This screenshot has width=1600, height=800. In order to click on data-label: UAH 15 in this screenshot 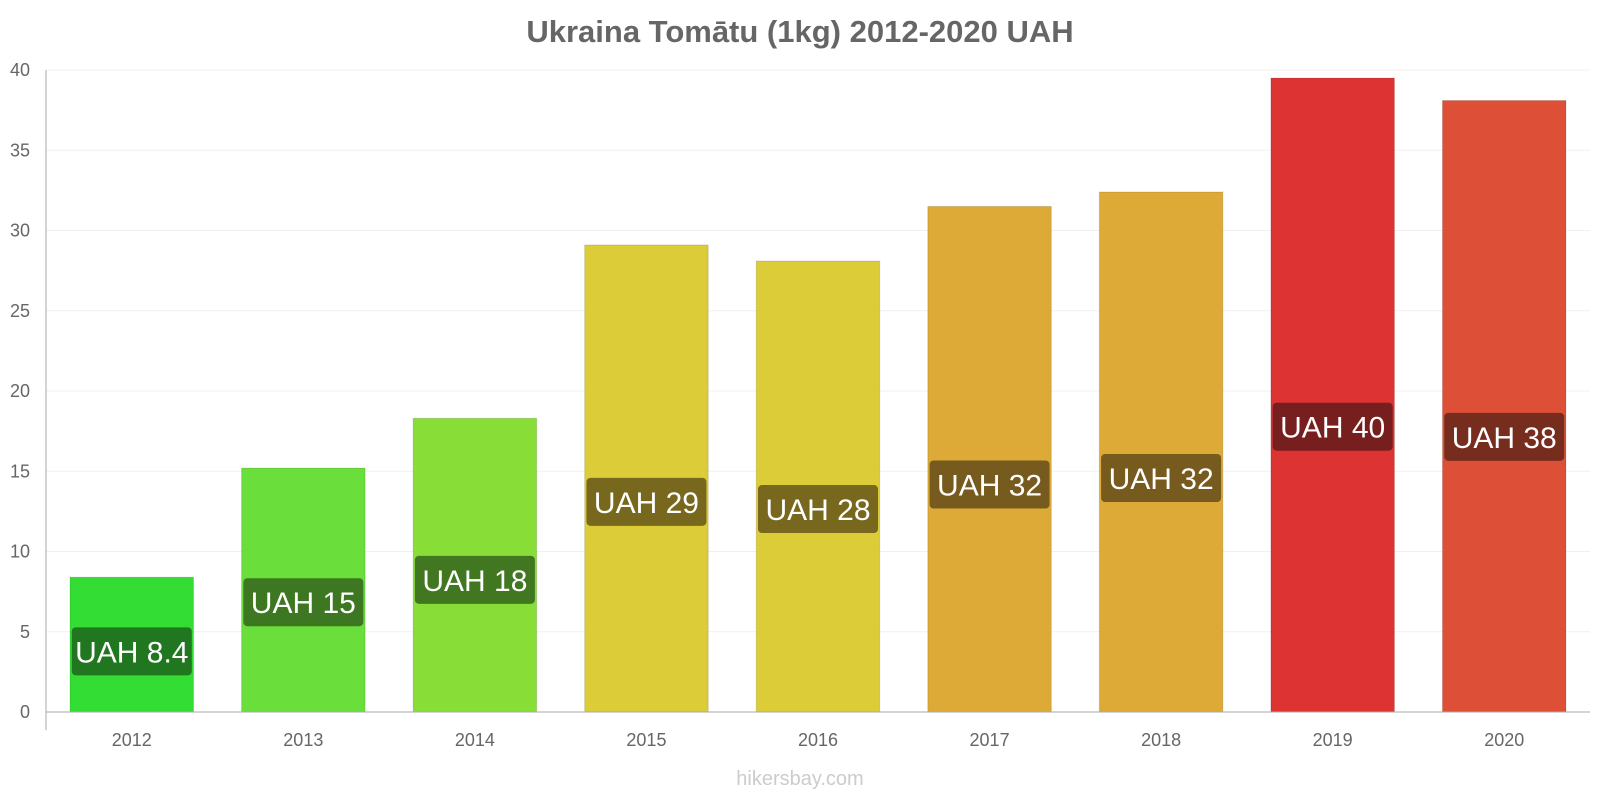, I will do `click(303, 603)`.